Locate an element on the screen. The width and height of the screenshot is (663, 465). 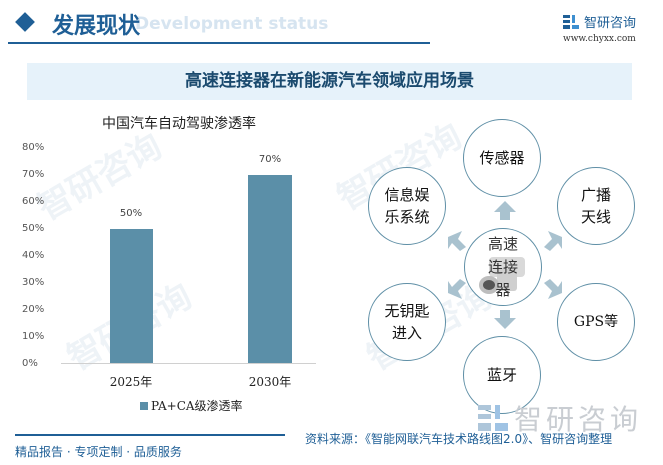
bar-value-label: 70% is located at coordinates (270, 159).